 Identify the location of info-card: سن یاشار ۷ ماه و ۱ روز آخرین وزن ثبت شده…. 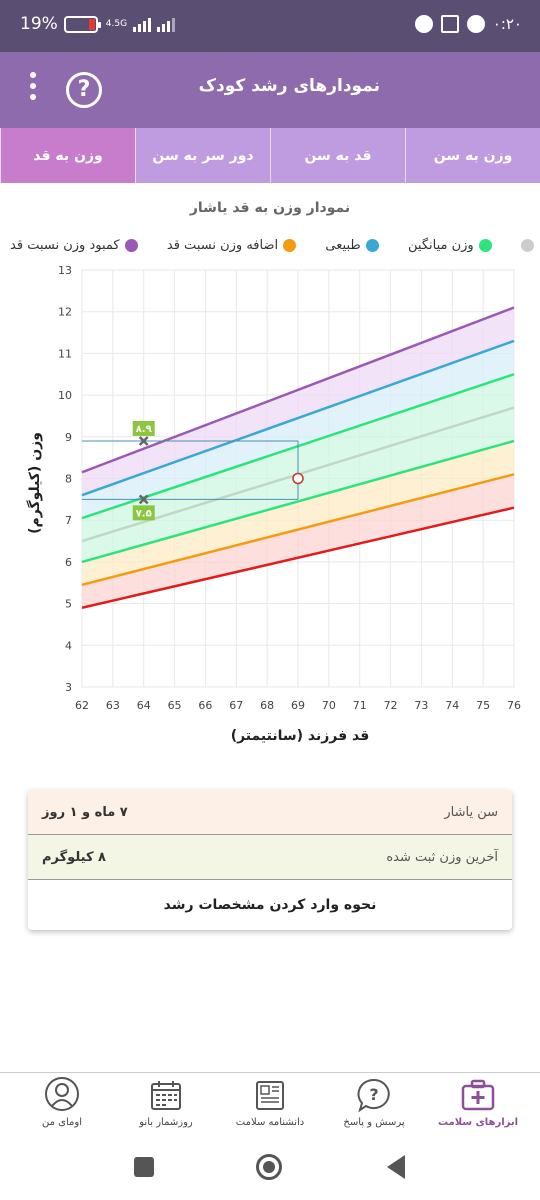
(270, 860).